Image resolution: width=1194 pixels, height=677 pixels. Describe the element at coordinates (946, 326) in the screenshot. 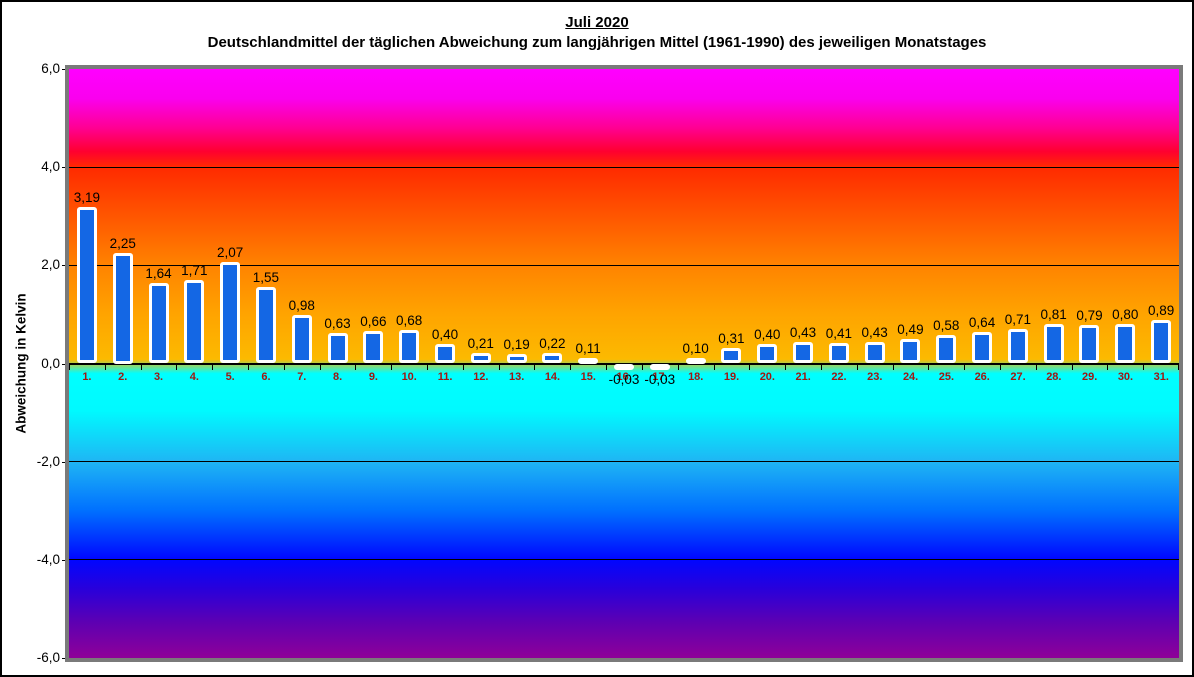

I see `bar-value-label: 0,58` at that location.